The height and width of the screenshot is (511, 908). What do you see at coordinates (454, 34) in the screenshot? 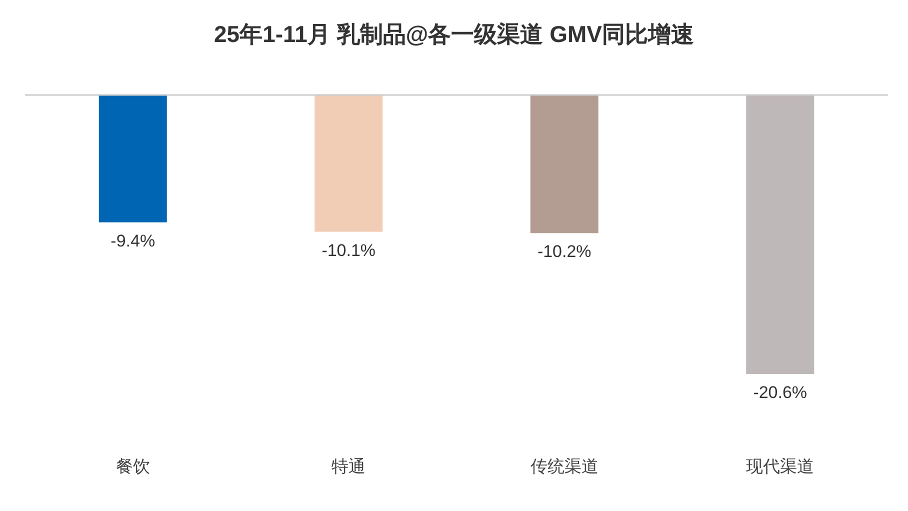
I see `chart-title: 25年1-11月 乳制品@各一级渠道 GMV同比增速` at bounding box center [454, 34].